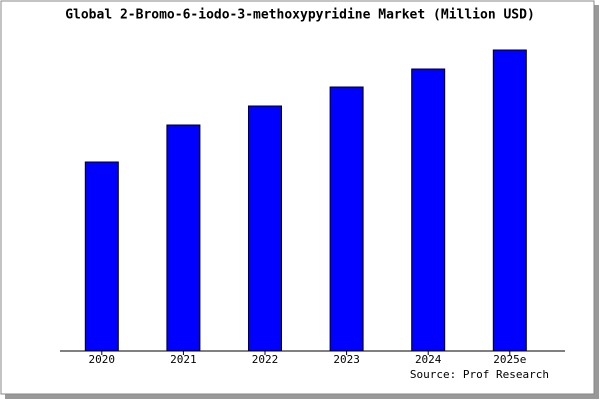 The image size is (600, 400). I want to click on x-tick-label: 2020, so click(102, 359).